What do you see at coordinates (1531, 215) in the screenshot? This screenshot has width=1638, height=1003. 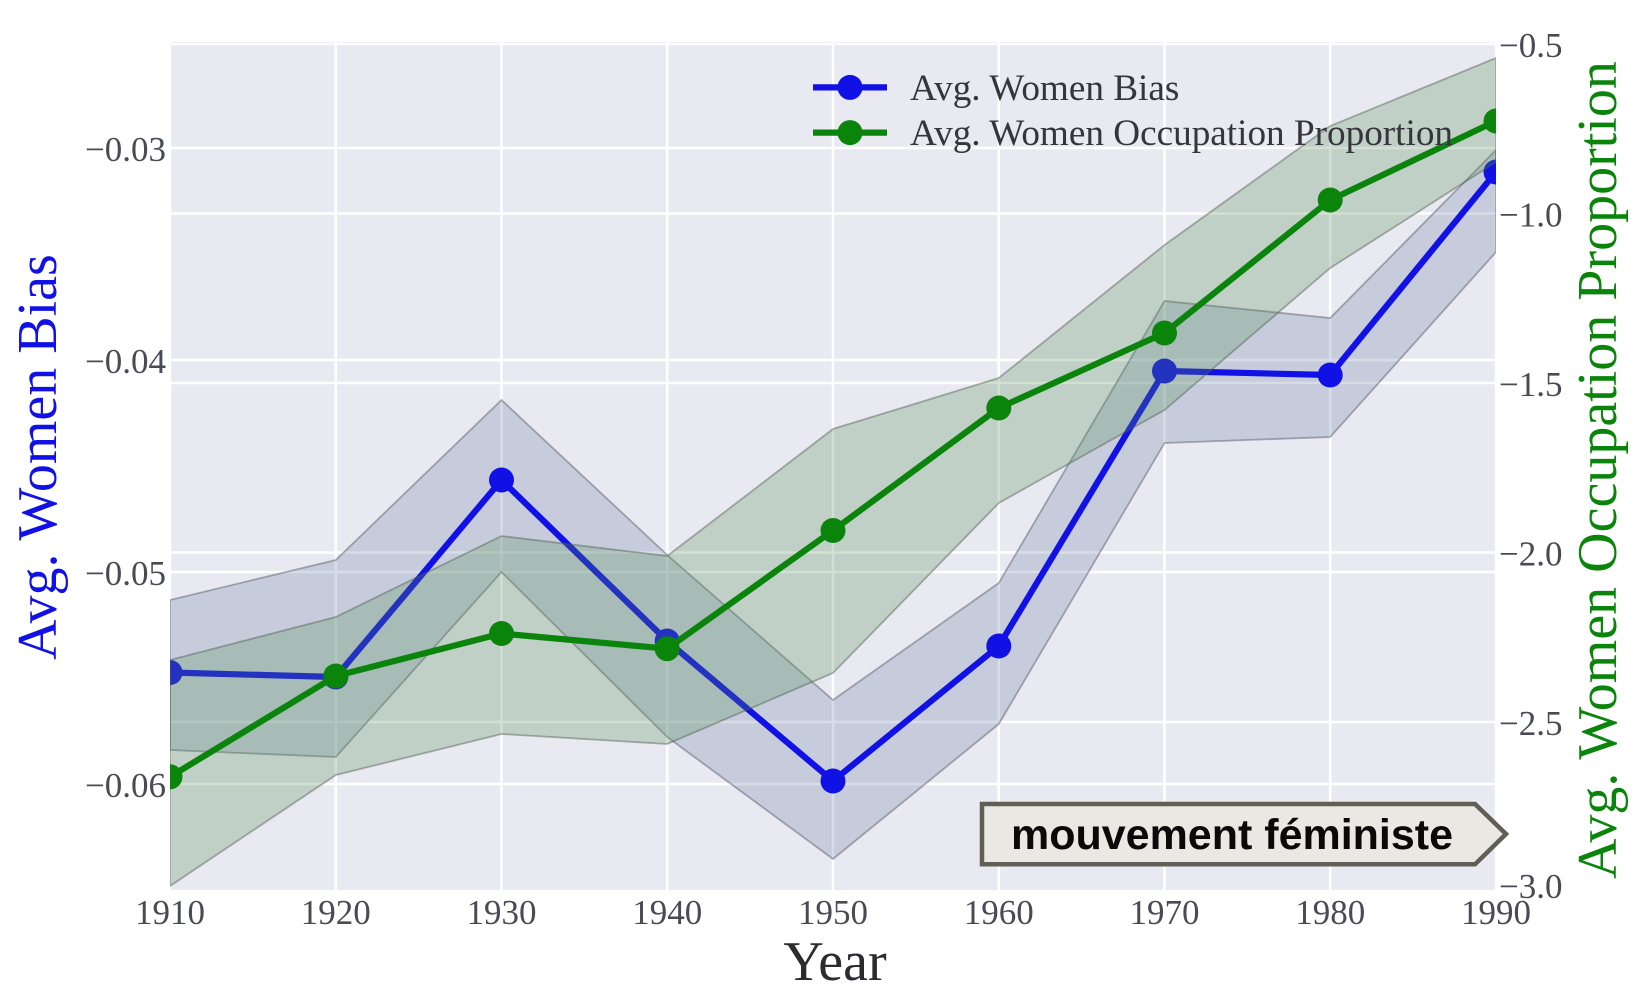 I see `svg-text: −1.0` at bounding box center [1531, 215].